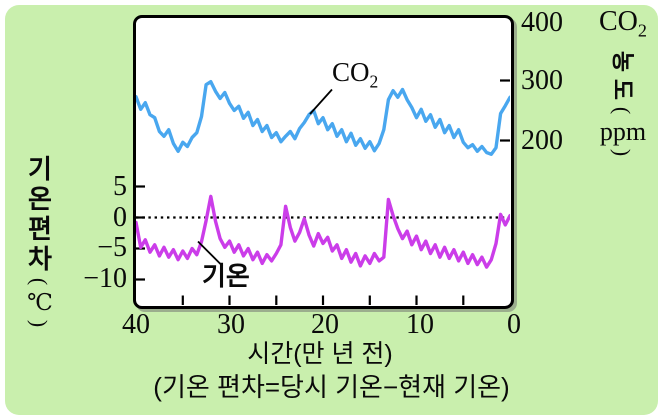 Image resolution: width=663 pixels, height=420 pixels. Describe the element at coordinates (120, 186) in the screenshot. I see `left-axis-tick-label: 5` at that location.